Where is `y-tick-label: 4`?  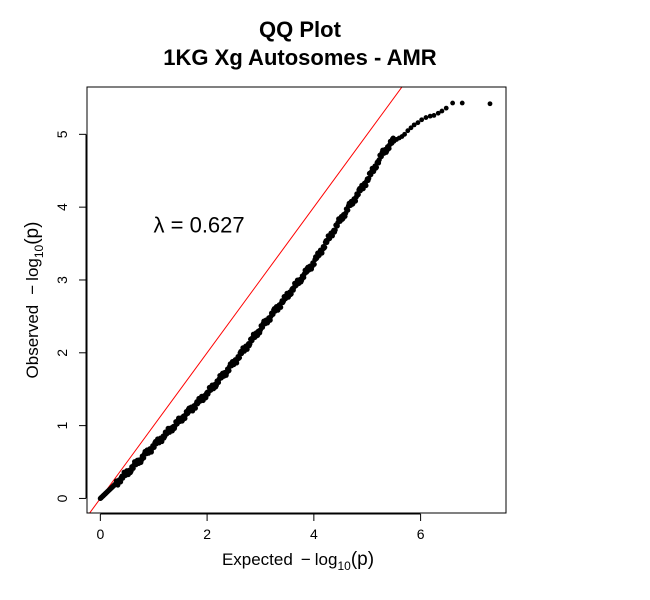
y-tick-label: 4 is located at coordinates (62, 207).